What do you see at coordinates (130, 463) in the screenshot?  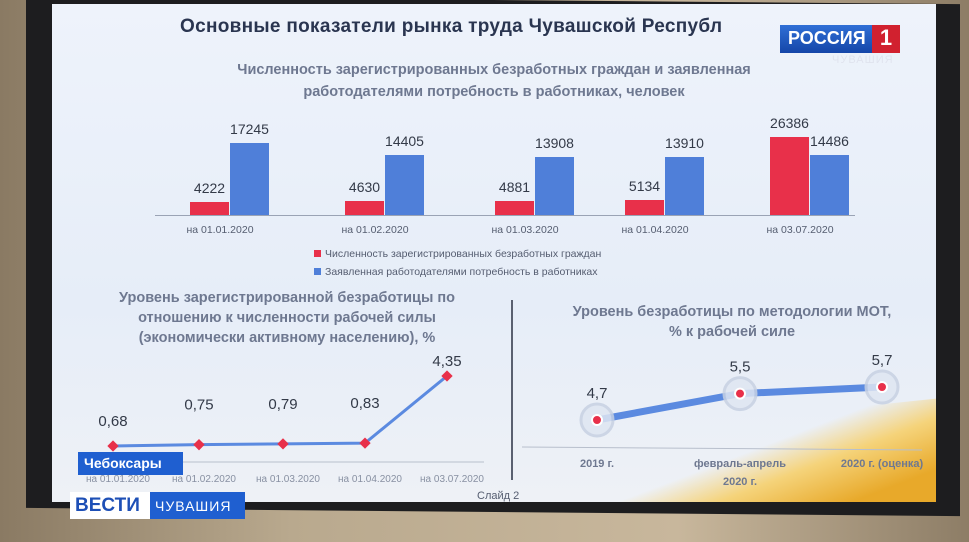 I see `location-caption: Чебоксары` at bounding box center [130, 463].